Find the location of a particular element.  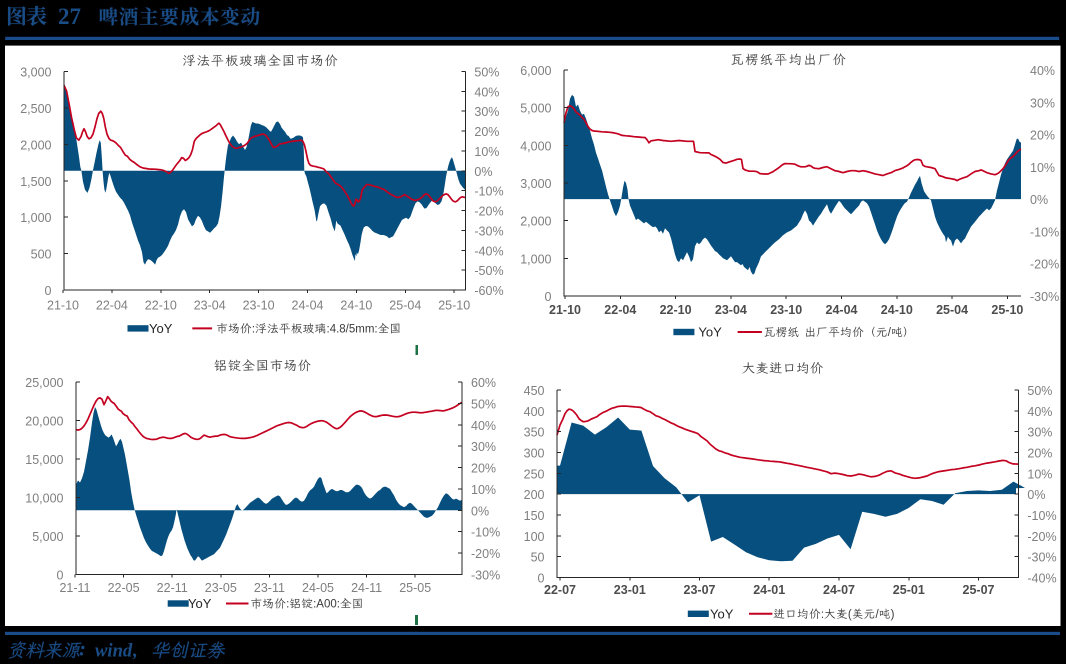

svg-text: -60% is located at coordinates (488, 291).